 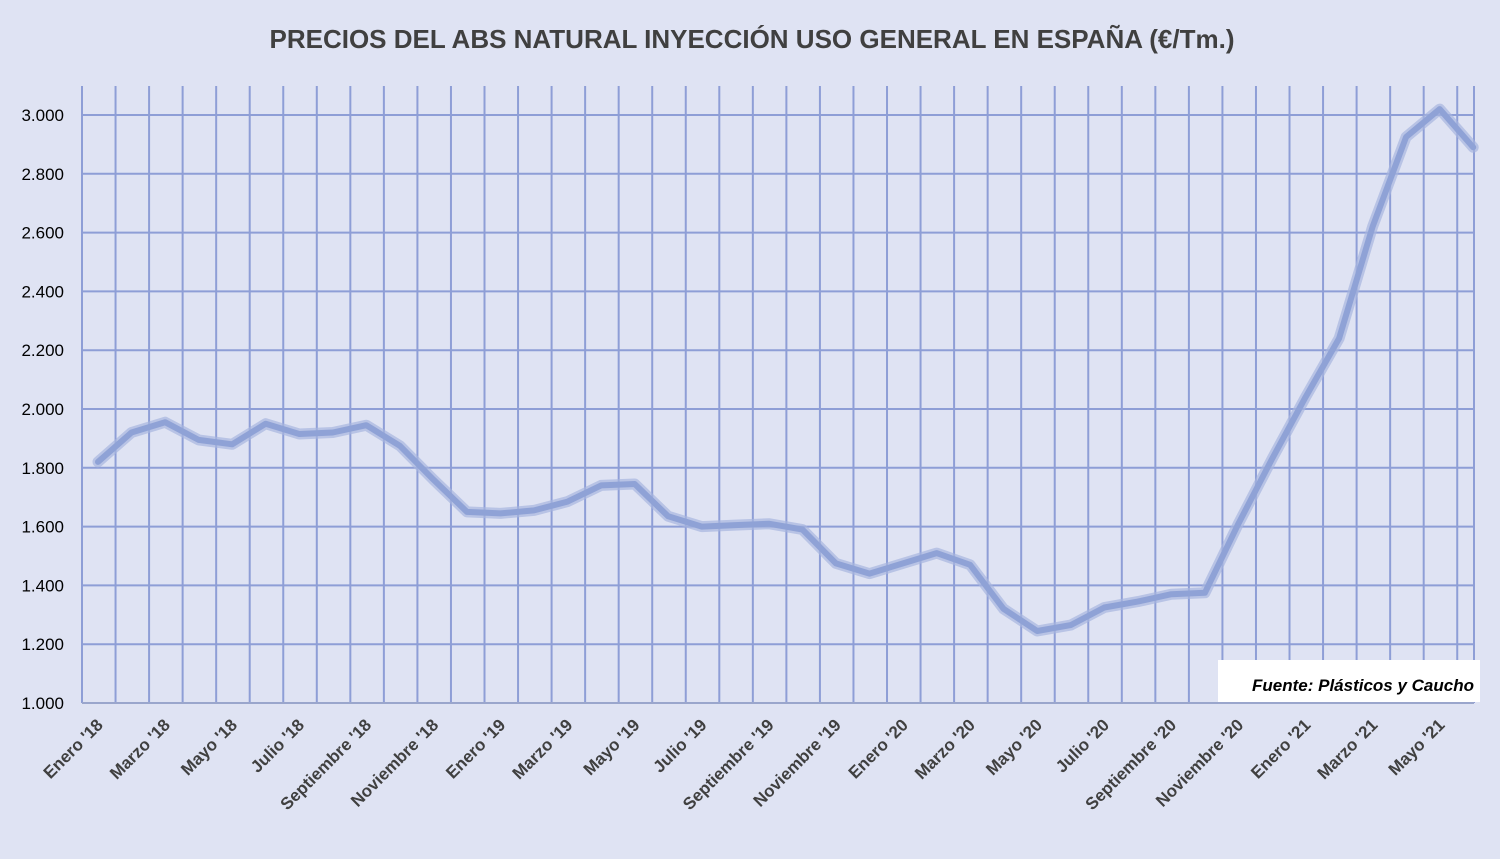 I want to click on x-tick-label: Enero '18, so click(x=73, y=748).